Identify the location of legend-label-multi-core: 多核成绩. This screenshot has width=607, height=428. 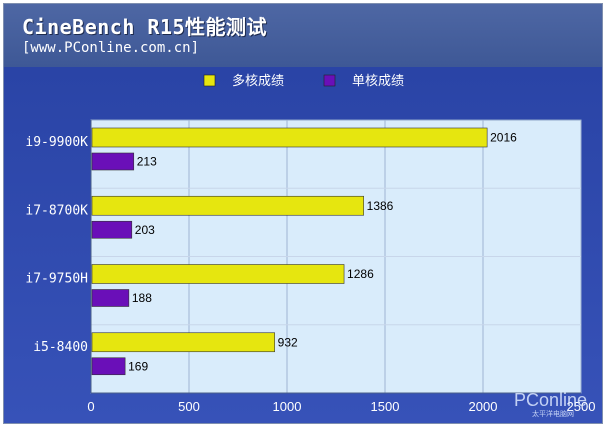
(258, 81).